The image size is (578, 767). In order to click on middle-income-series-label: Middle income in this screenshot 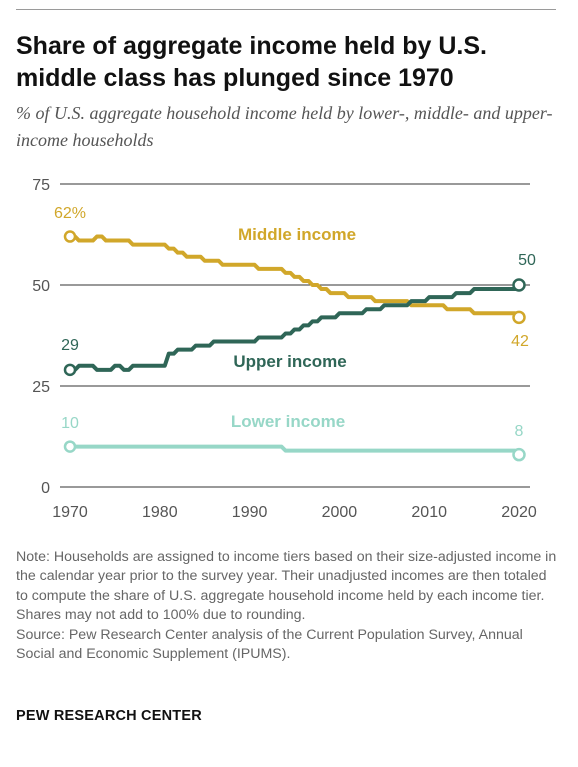, I will do `click(297, 234)`.